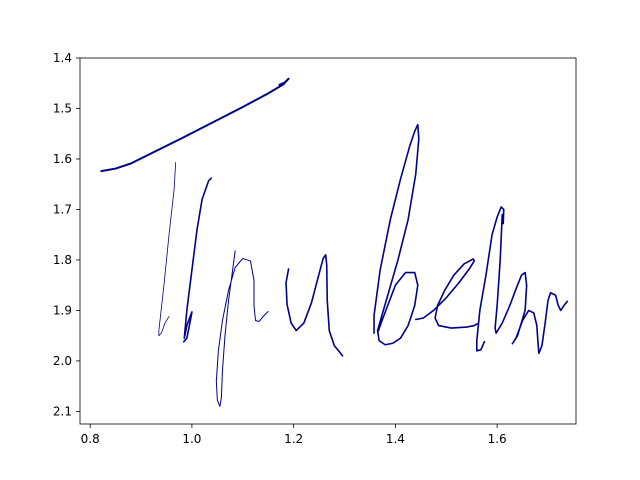 This screenshot has height=480, width=640. Describe the element at coordinates (395, 439) in the screenshot. I see `x-tick-label: 1.4` at that location.